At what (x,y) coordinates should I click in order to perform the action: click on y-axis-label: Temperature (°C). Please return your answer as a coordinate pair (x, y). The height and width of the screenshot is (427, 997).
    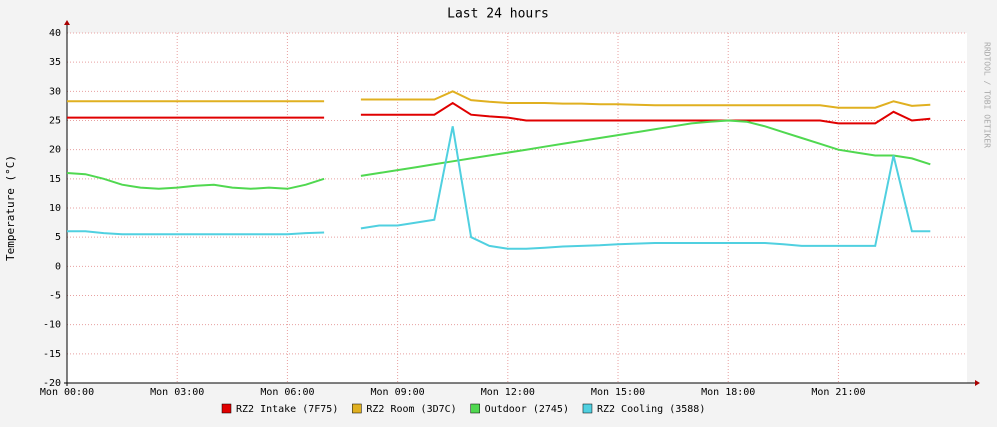
    Looking at the image, I should click on (10, 208).